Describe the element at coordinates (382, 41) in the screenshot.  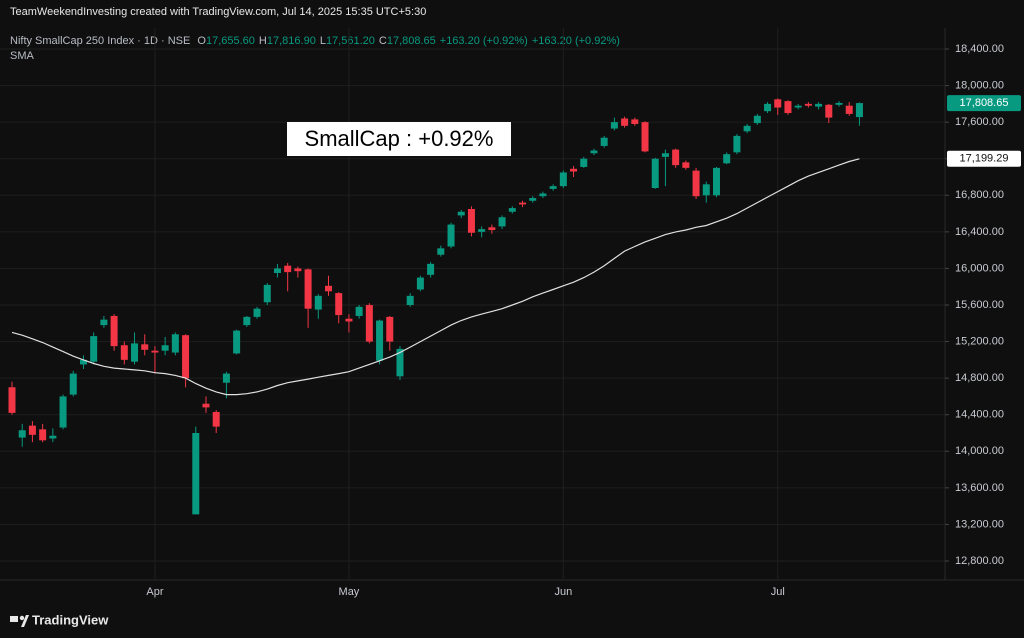
I see `ohlc-key: C` at that location.